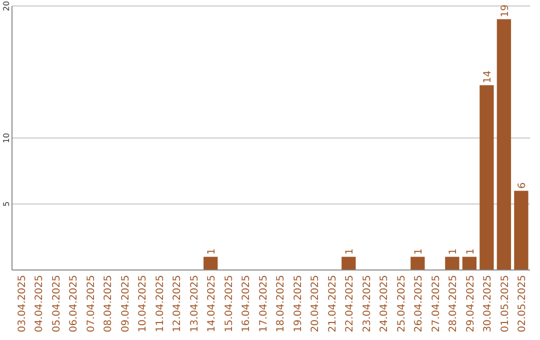  Describe the element at coordinates (522, 185) in the screenshot. I see `data-label: 6` at that location.